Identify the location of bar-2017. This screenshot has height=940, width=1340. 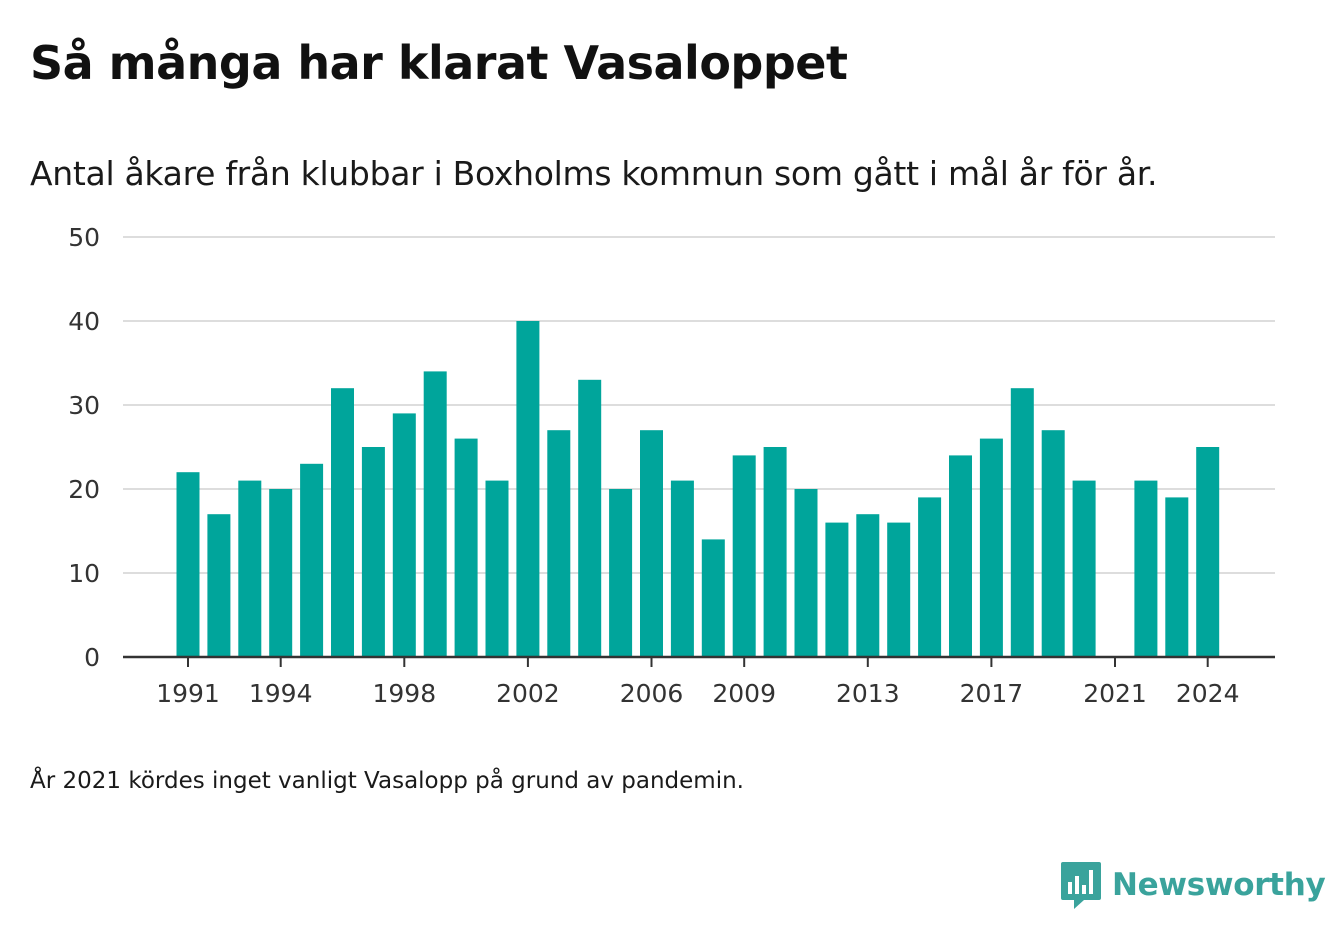
(991, 547).